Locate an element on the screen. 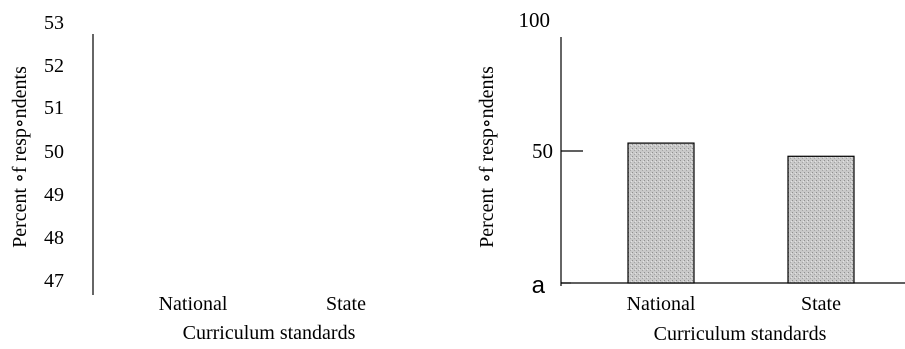 The height and width of the screenshot is (349, 905). bar-state is located at coordinates (821, 219).